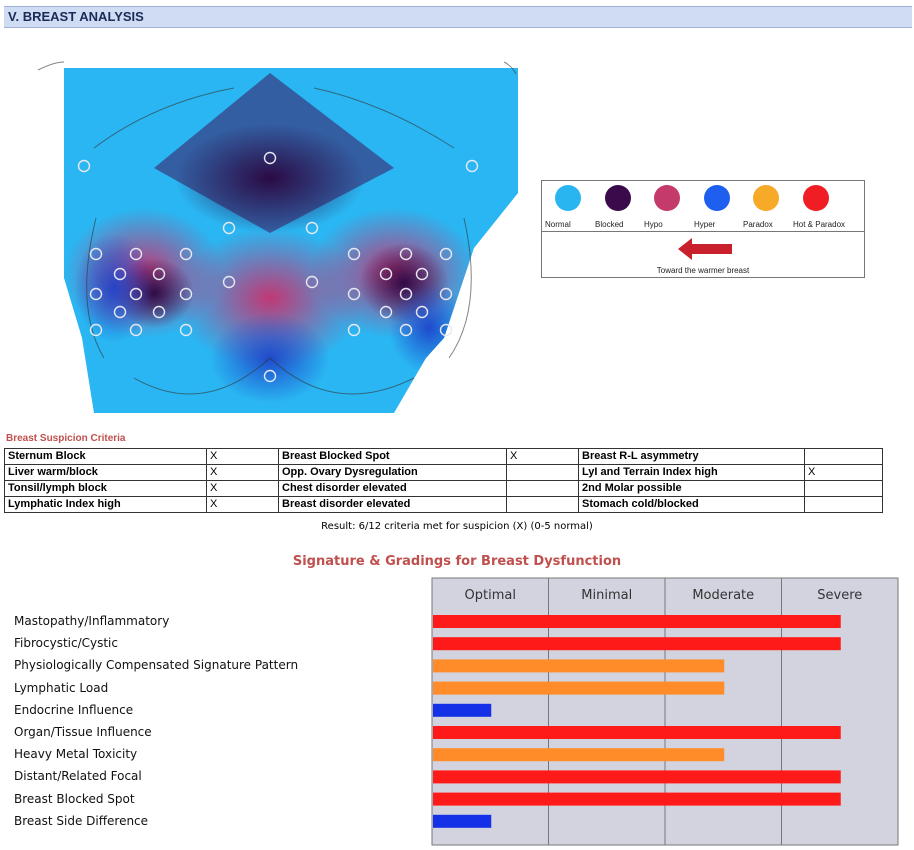  Describe the element at coordinates (458, 17) in the screenshot. I see `section-header: V. BREAST ANALYSIS` at that location.